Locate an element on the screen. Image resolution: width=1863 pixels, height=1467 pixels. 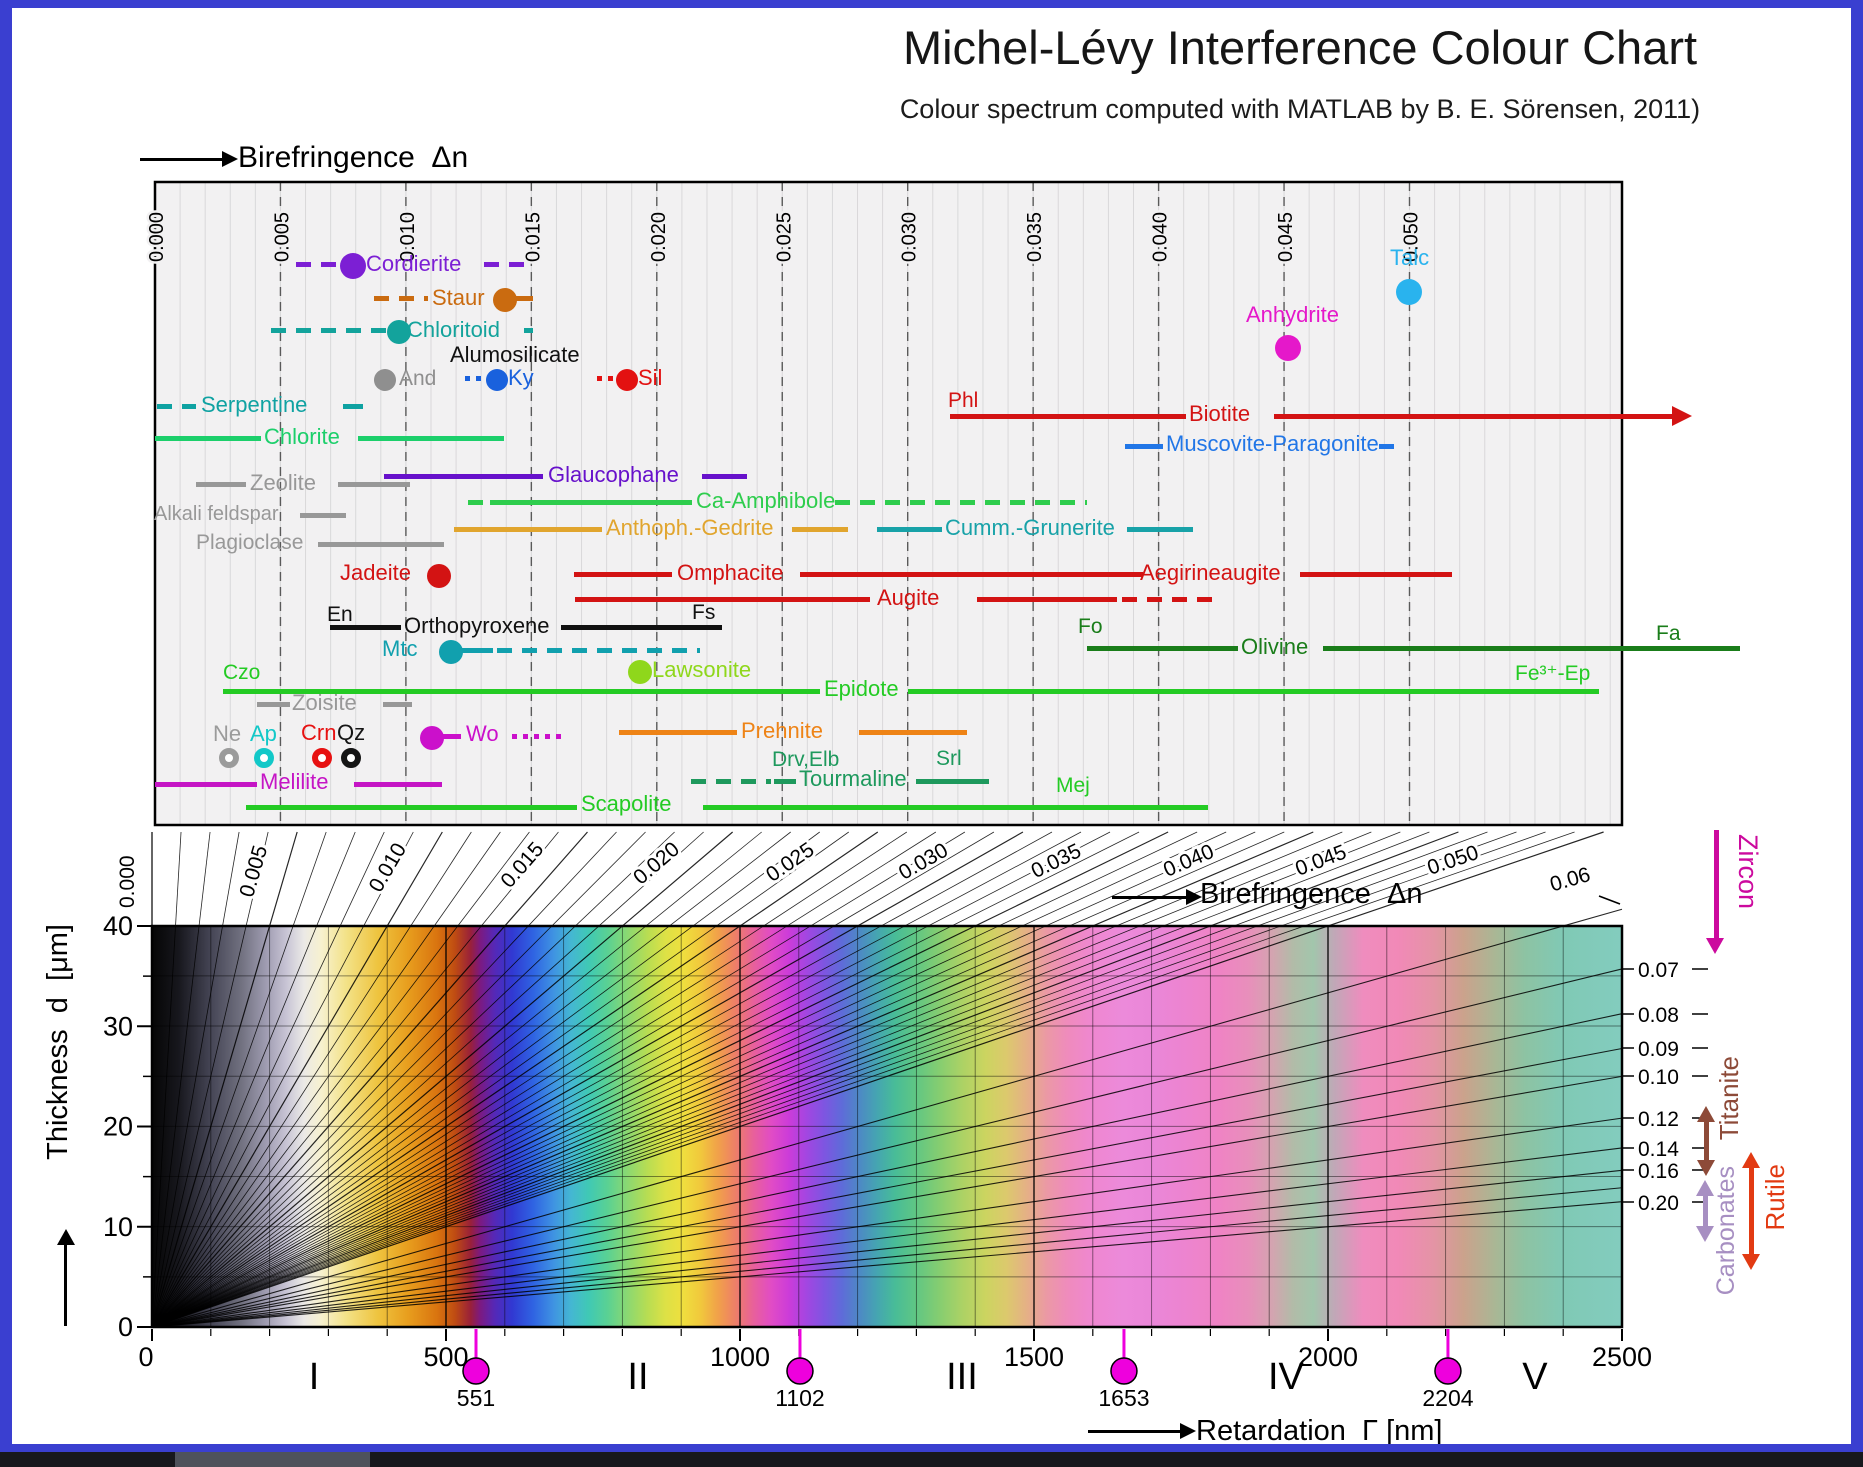
mineral-label: Crn is located at coordinates (319, 732).